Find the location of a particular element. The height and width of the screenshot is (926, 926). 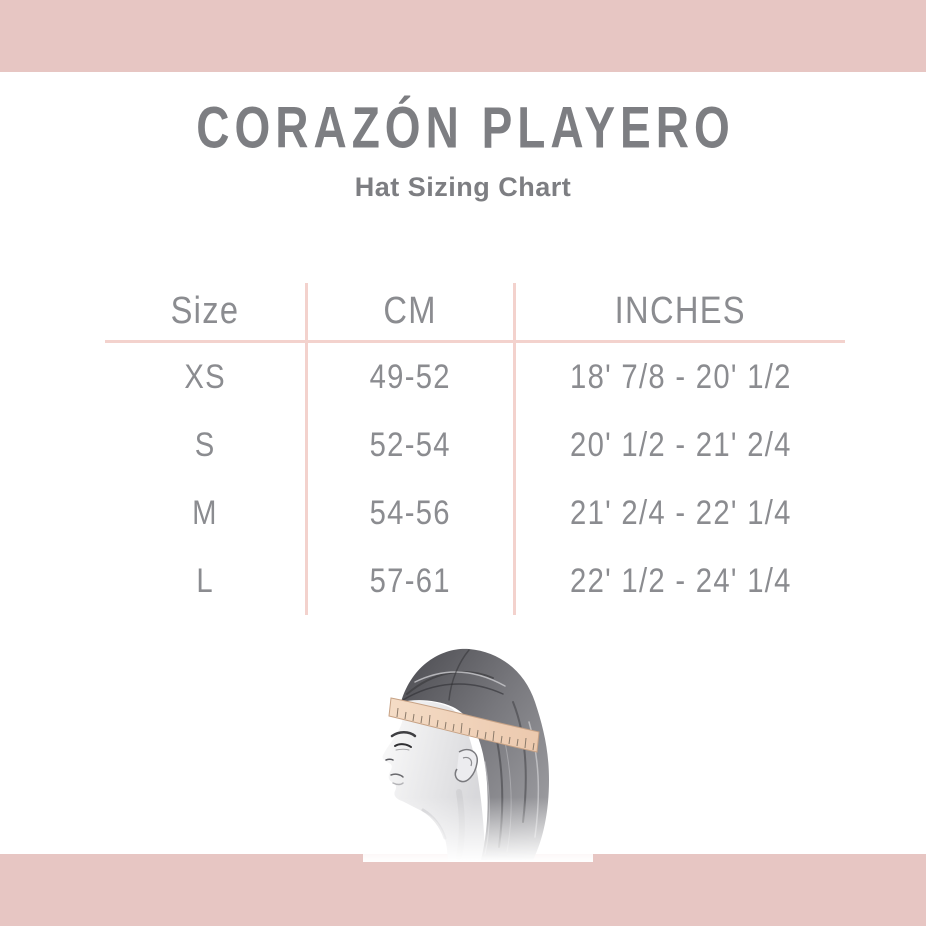

cm-value: 54-56 is located at coordinates (410, 512).